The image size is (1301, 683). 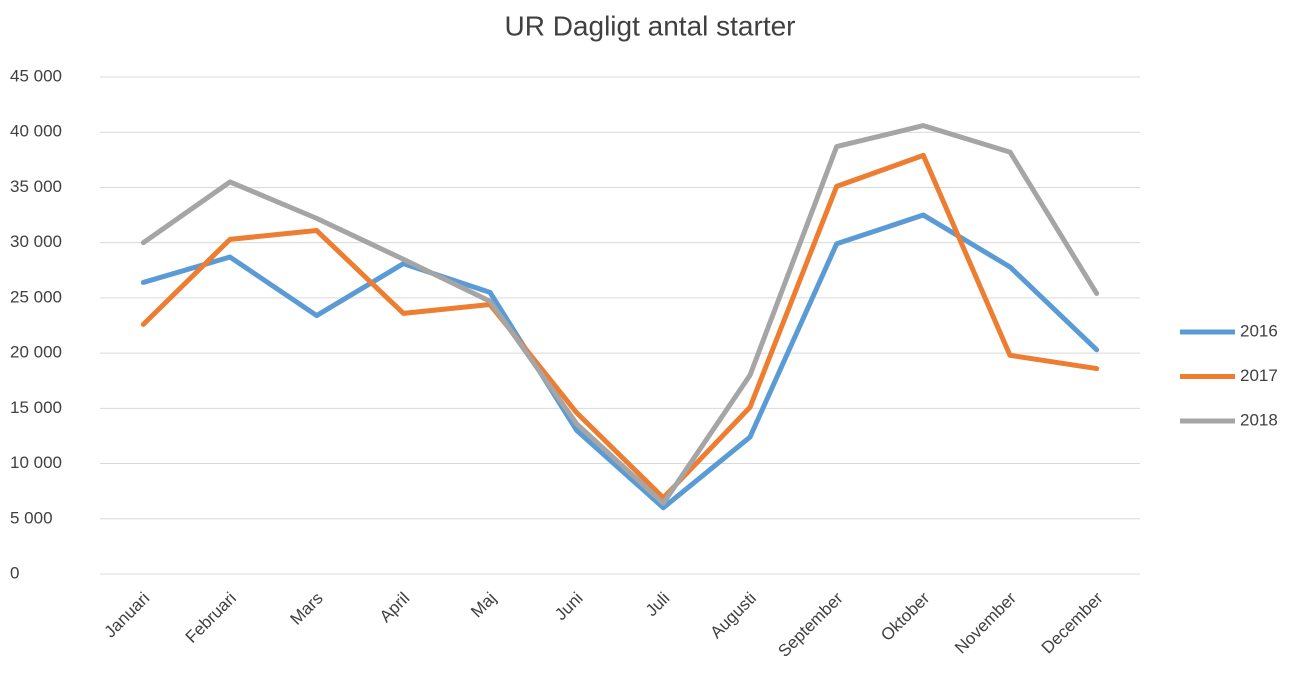 I want to click on x-tick-label: Juli, so click(x=657, y=604).